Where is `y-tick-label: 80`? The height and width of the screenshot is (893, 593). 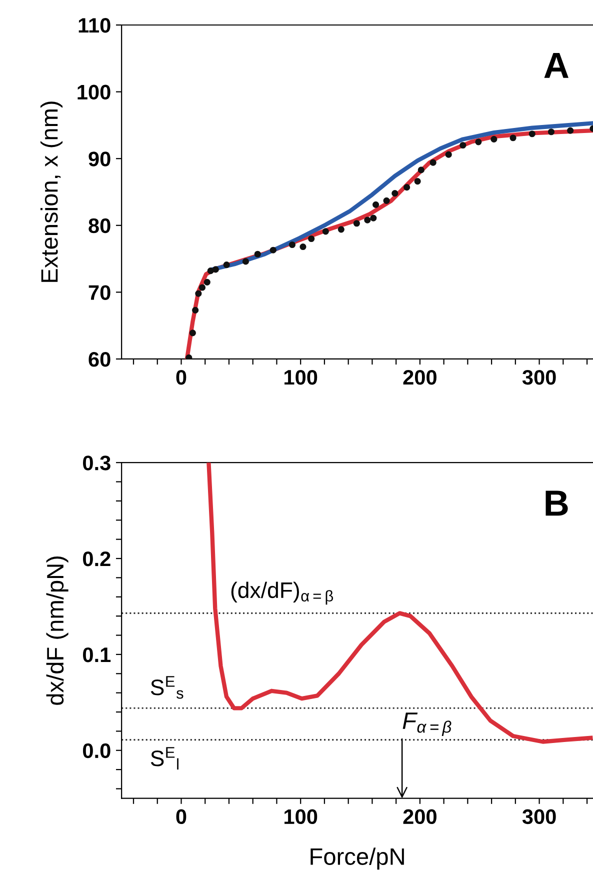
y-tick-label: 80 is located at coordinates (99, 226).